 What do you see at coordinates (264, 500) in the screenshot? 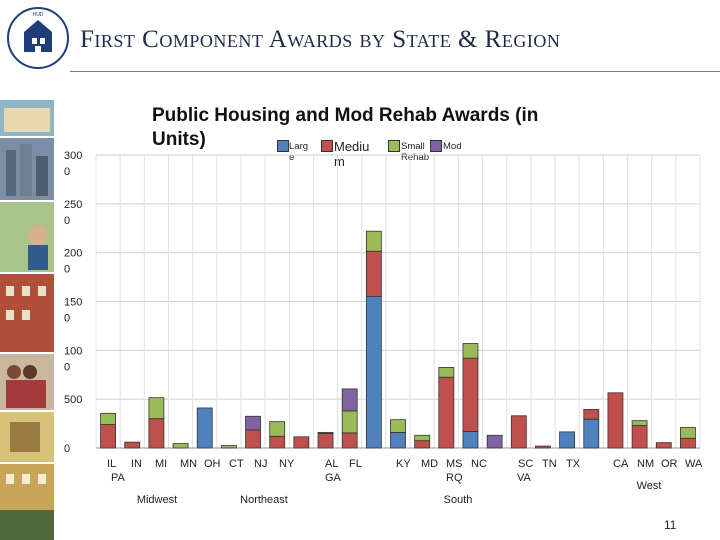
I see `region-label: Northeast` at bounding box center [264, 500].